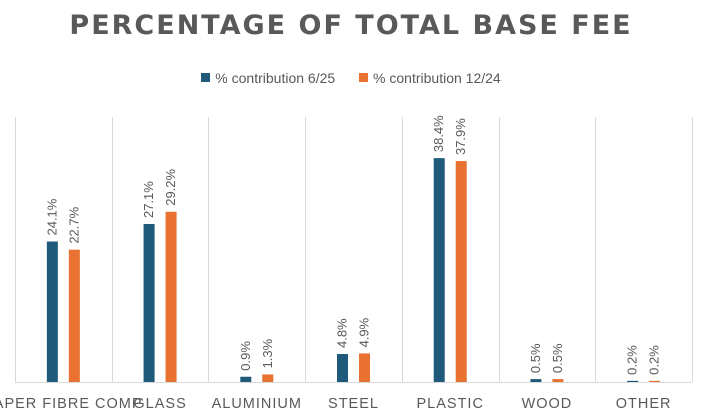 The image size is (702, 411). I want to click on data-label-series-2: 4.9%, so click(364, 332).